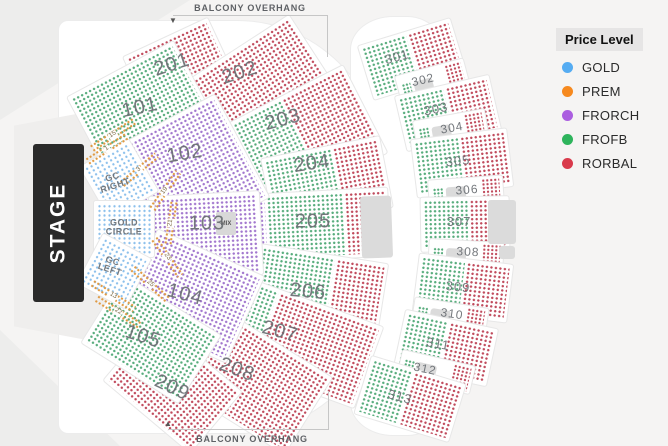  I want to click on legend-item-label: RORBAL, so click(610, 163).